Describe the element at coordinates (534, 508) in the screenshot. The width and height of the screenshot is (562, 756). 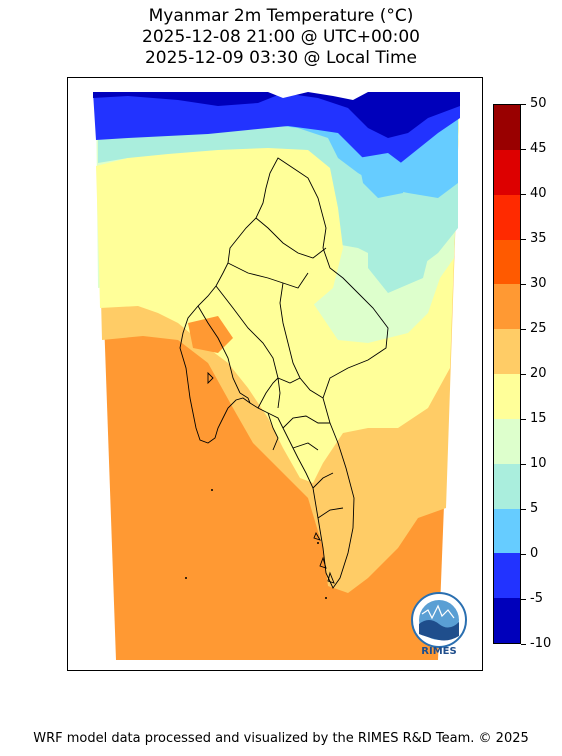
I see `colorbar-tick-label: 5` at that location.